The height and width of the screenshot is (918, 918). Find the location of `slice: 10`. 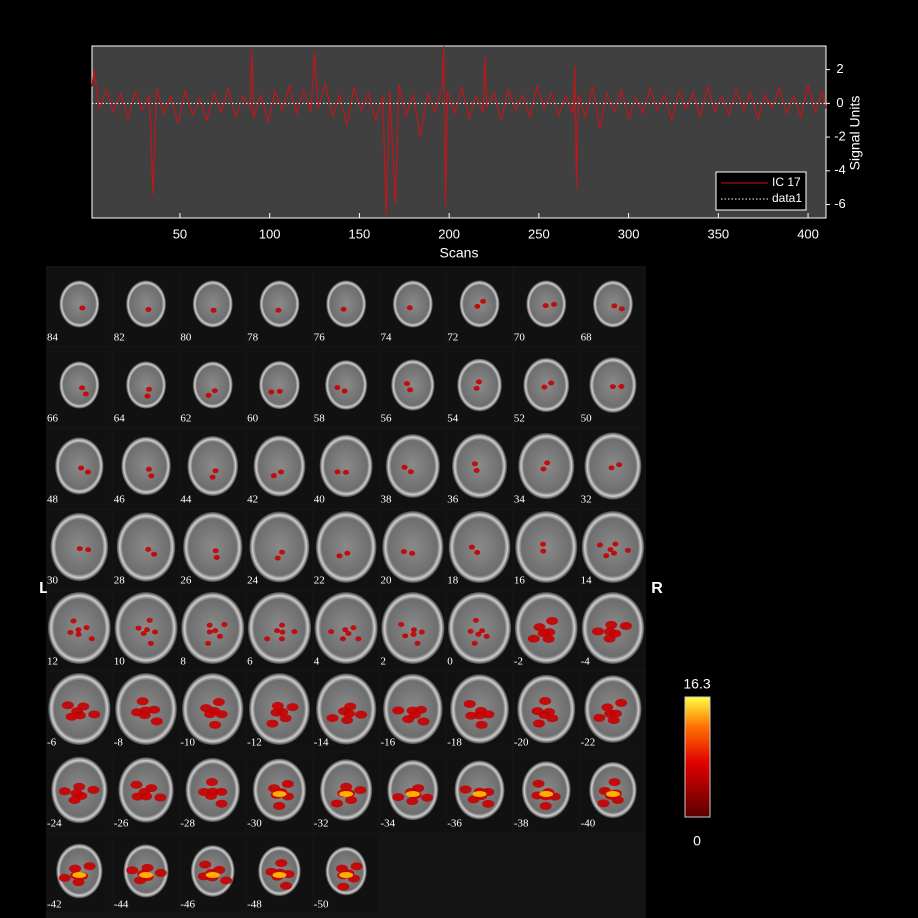

slice: 10 is located at coordinates (146, 630).